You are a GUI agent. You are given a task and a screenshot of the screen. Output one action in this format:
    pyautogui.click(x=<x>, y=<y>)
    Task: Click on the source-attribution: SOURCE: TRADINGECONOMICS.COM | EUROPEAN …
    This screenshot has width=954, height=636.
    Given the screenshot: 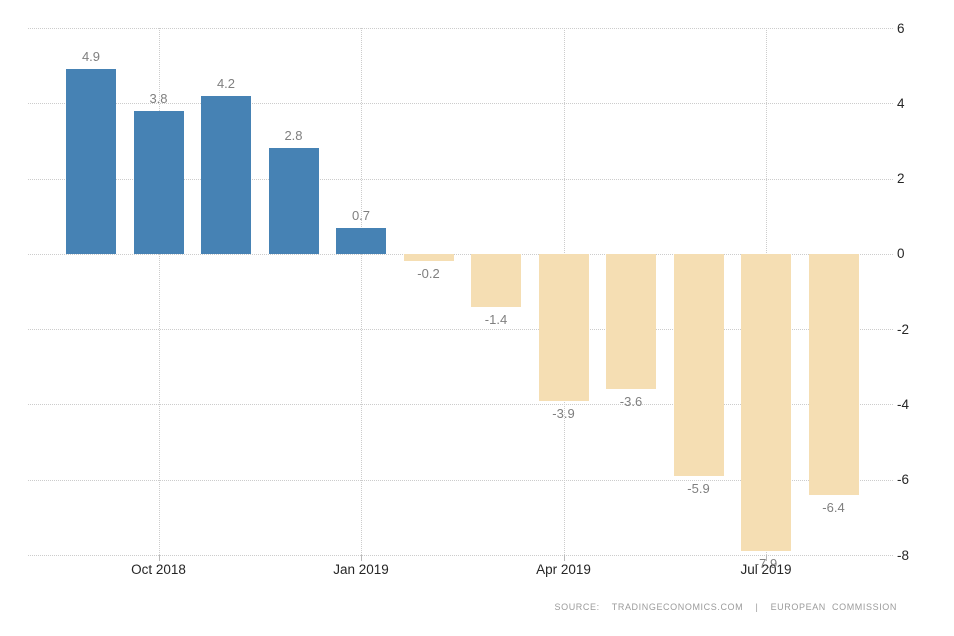 What is the action you would take?
    pyautogui.click(x=725, y=607)
    